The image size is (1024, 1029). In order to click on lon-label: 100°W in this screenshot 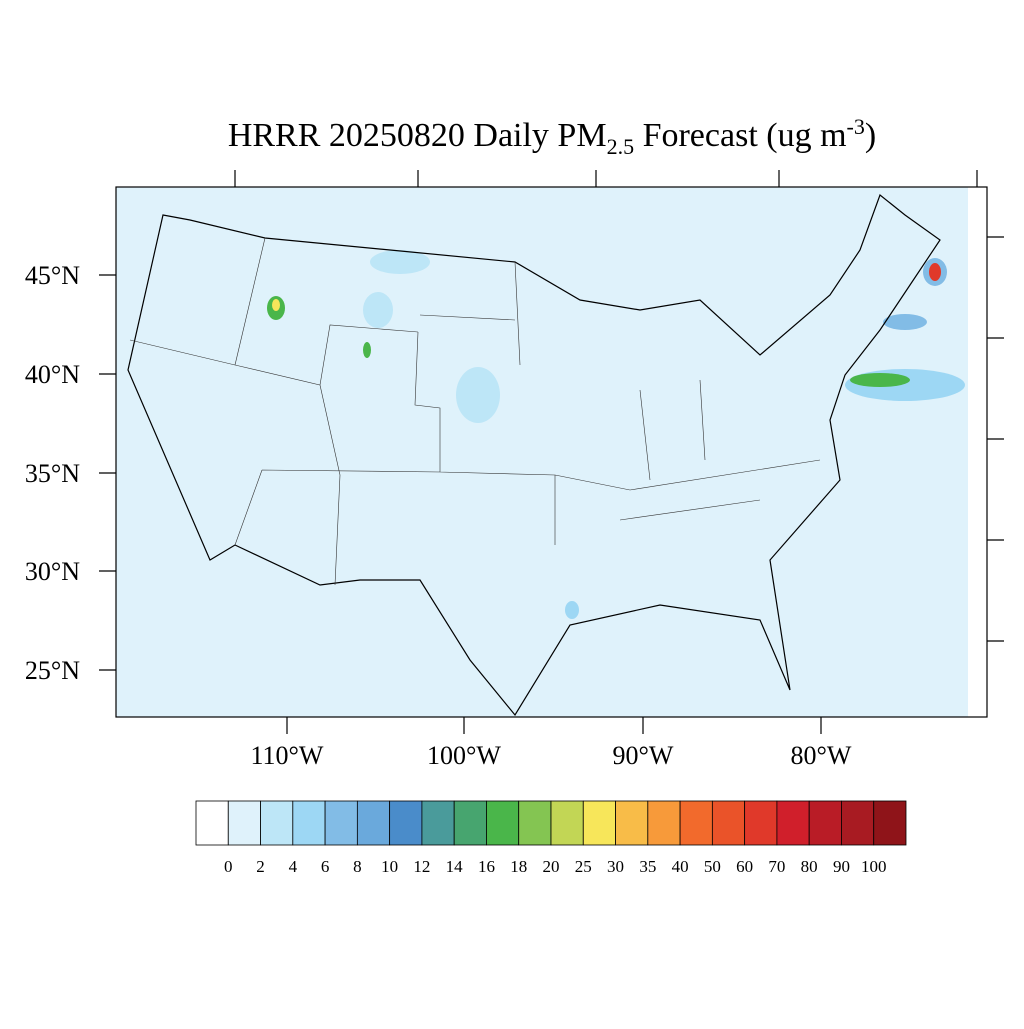, I will do `click(464, 755)`.